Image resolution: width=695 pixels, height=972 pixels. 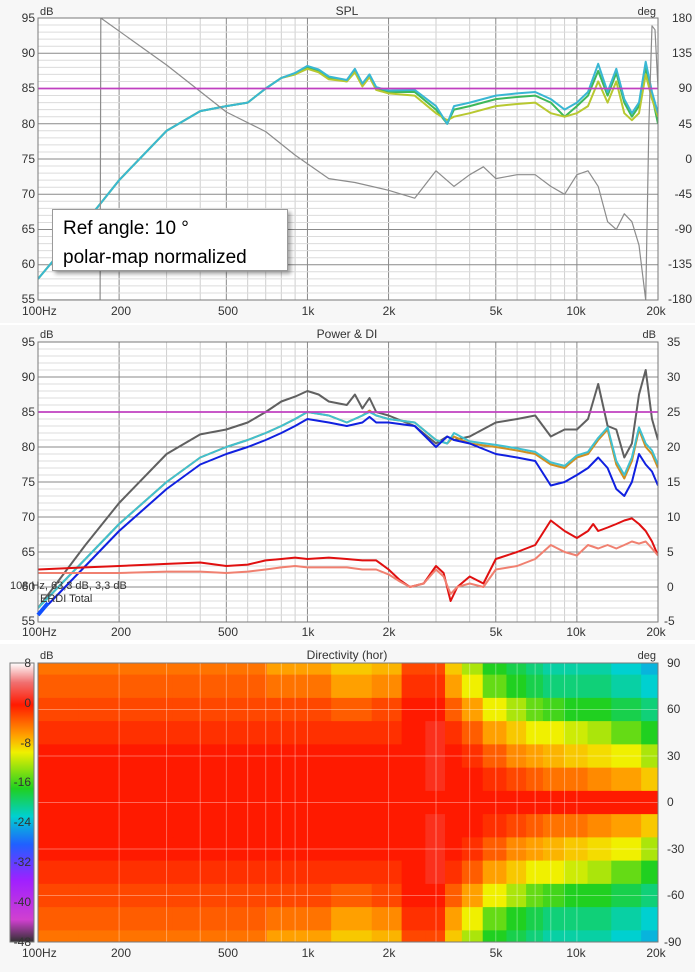 I want to click on cursor-marker, so click(x=43, y=609).